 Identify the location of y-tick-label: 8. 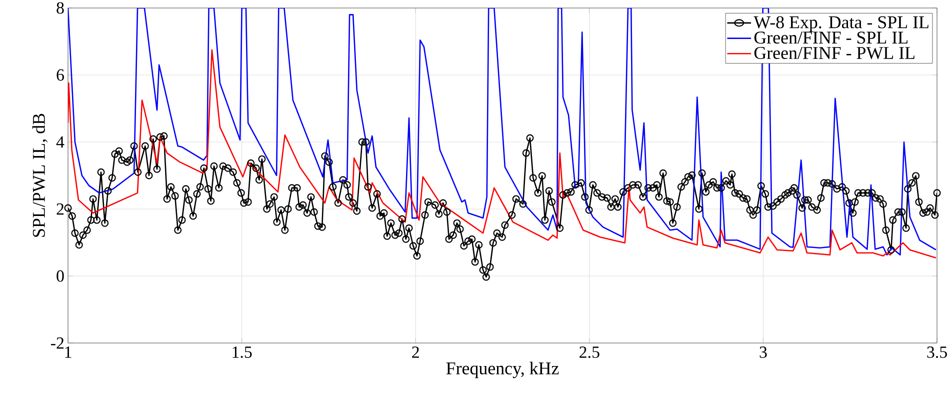
(60, 8).